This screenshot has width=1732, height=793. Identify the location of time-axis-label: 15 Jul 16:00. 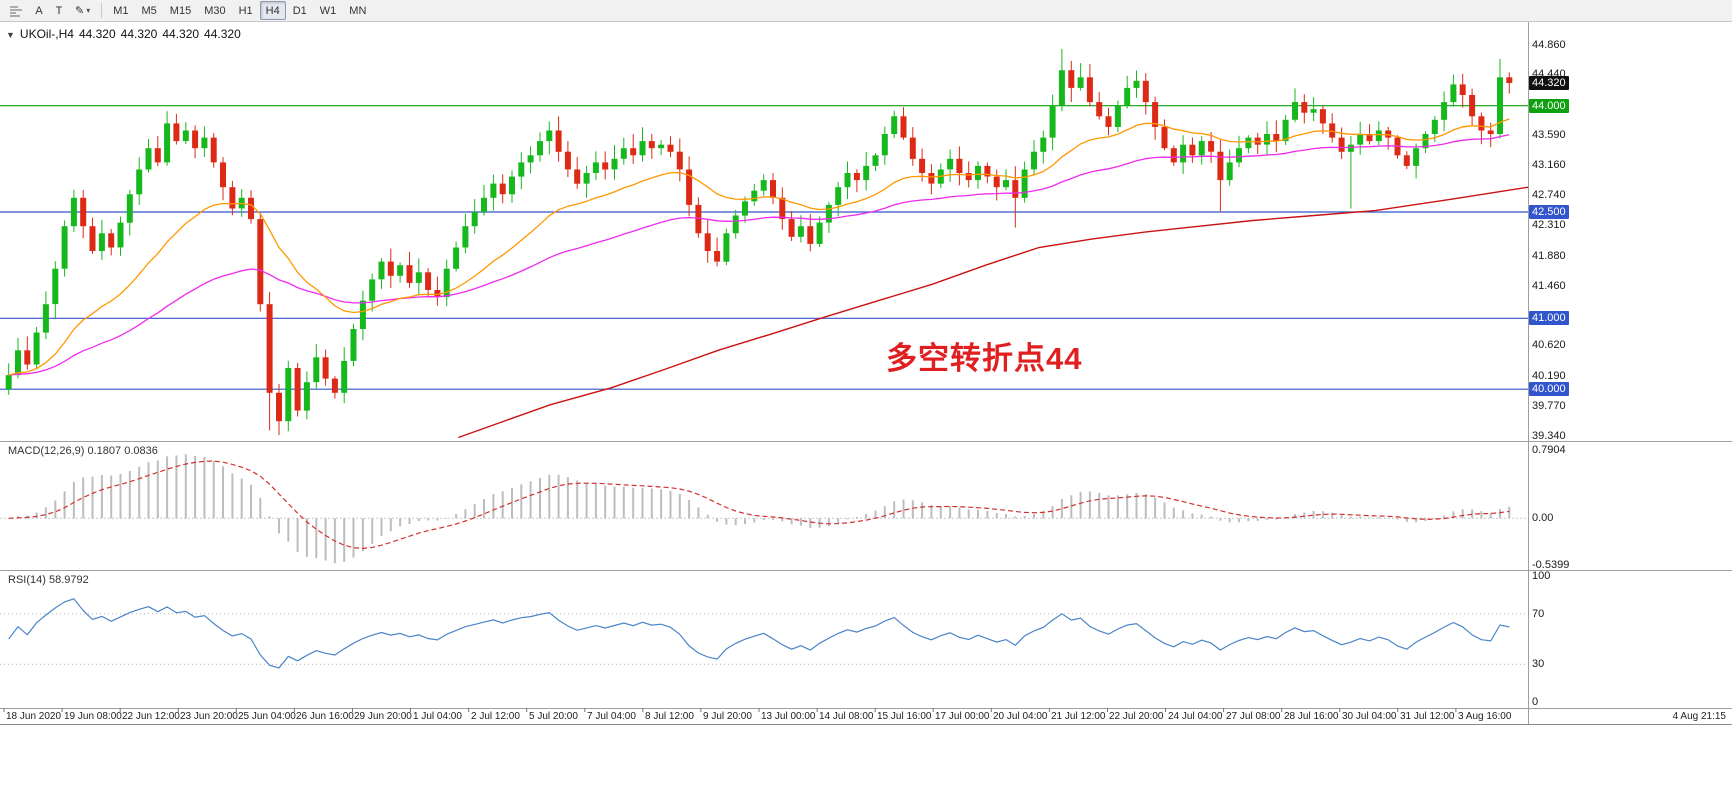
(904, 716).